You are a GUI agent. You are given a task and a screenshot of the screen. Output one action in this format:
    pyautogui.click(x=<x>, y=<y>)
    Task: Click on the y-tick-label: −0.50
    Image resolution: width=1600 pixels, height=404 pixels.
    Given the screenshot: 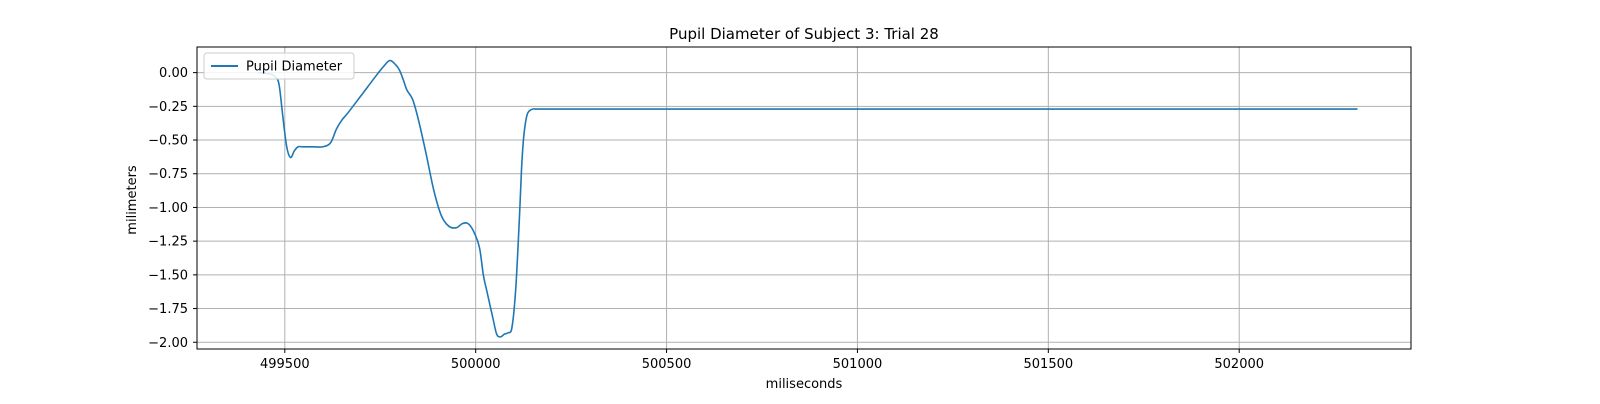 What is the action you would take?
    pyautogui.click(x=168, y=141)
    